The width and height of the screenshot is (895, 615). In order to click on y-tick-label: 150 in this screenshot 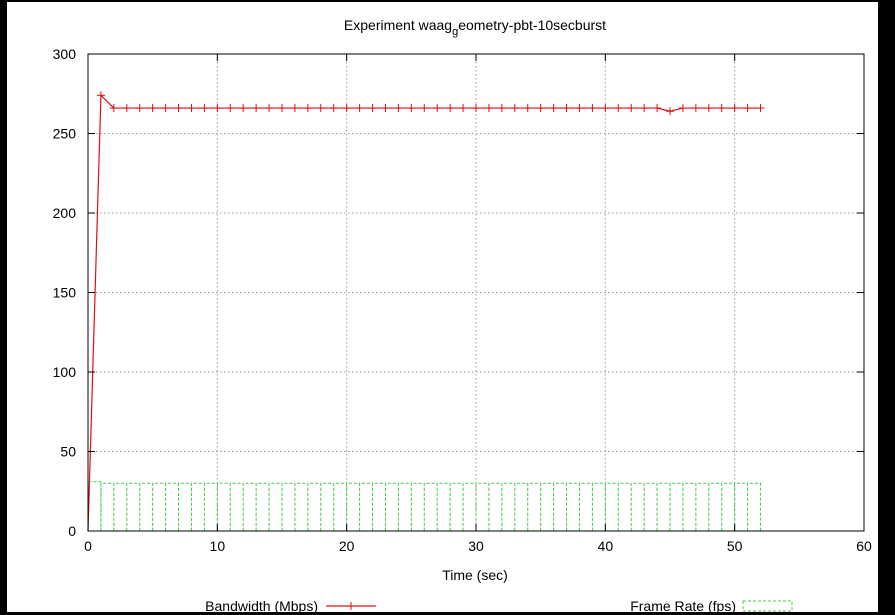, I will do `click(65, 293)`.